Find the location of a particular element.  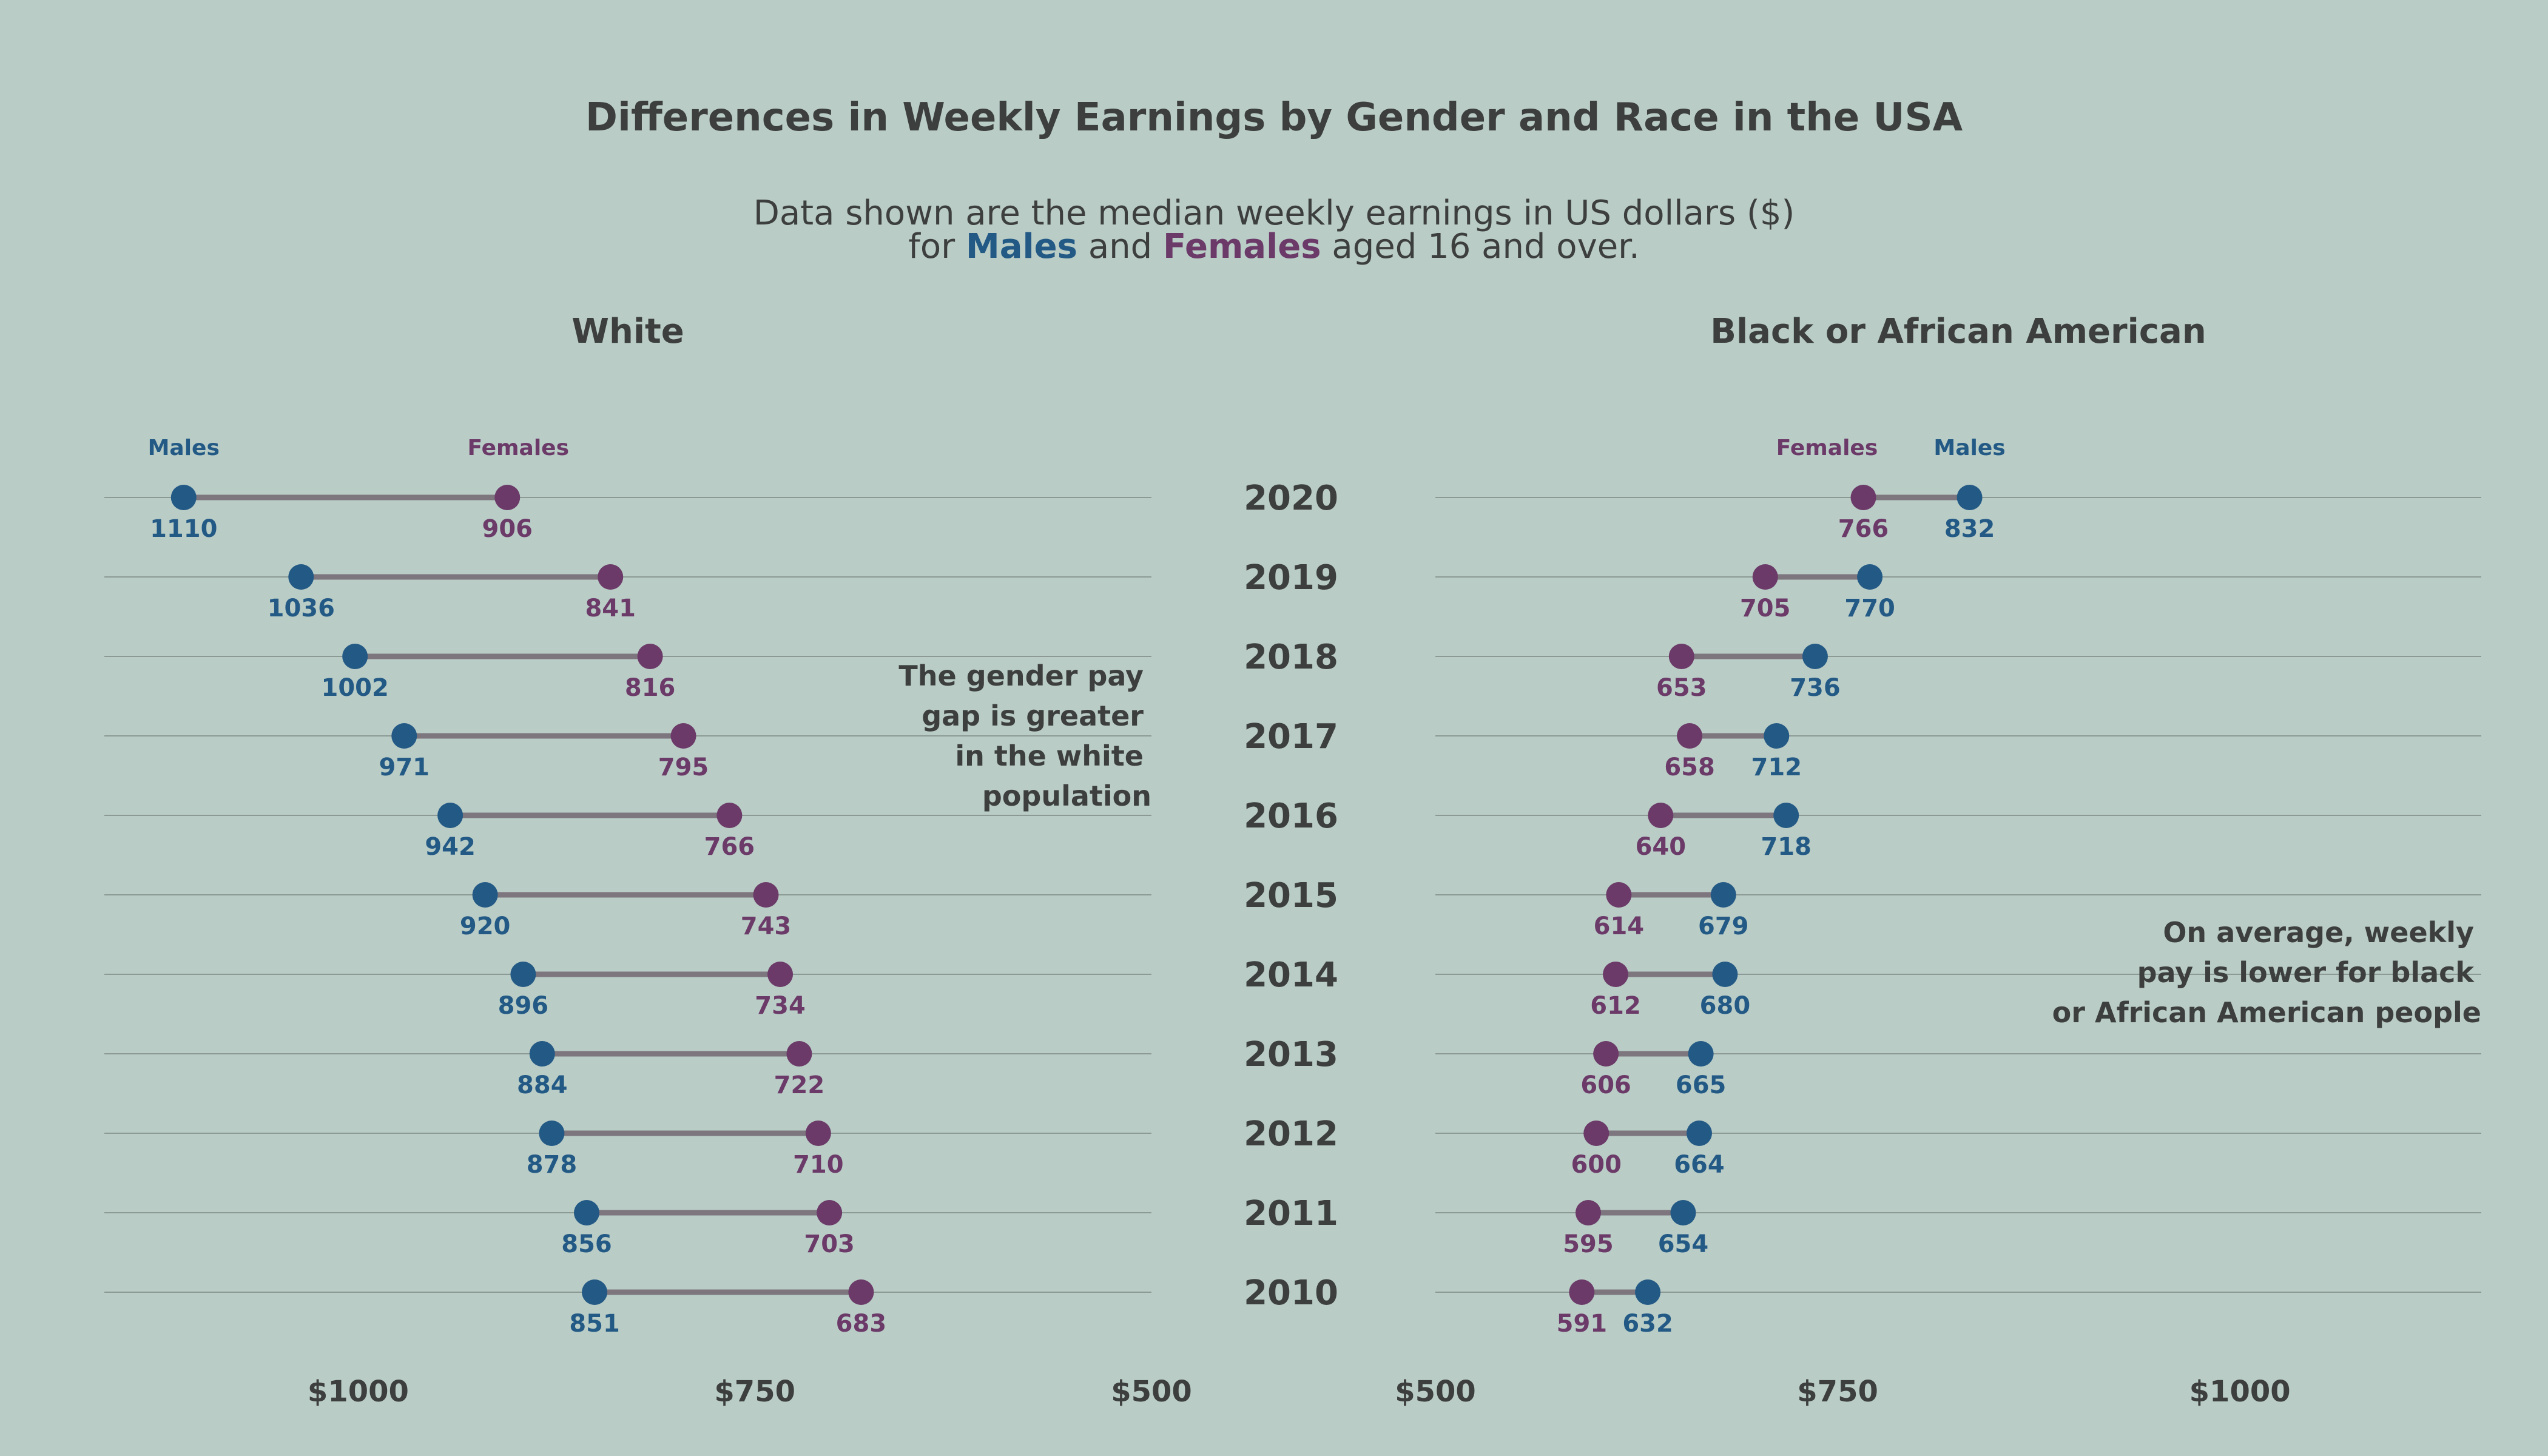

axis-ticks: $1000 $750 $500 $500 $750 $1000 is located at coordinates (1299, 1392).